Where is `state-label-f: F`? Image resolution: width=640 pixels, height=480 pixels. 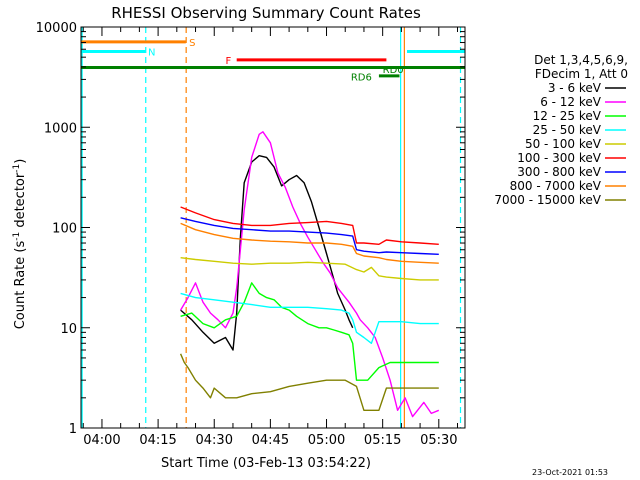
state-label-f: F is located at coordinates (228, 61).